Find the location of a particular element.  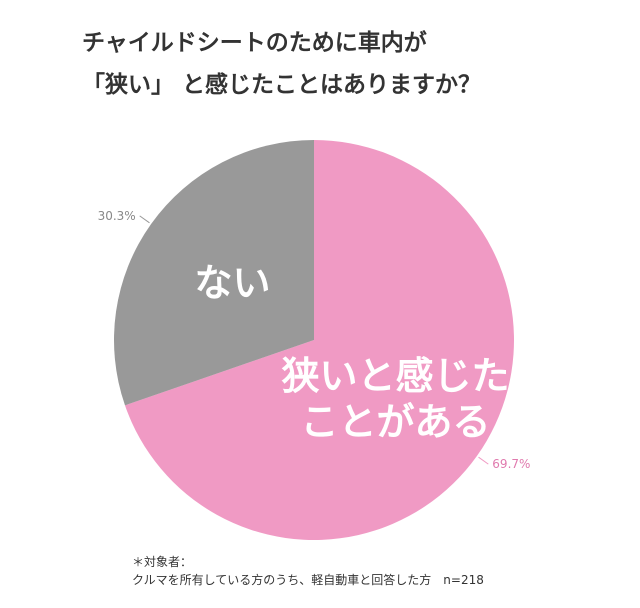

note: クルマを所有している方のうち、軽自動車と回答した方 n=218 is located at coordinates (308, 579).